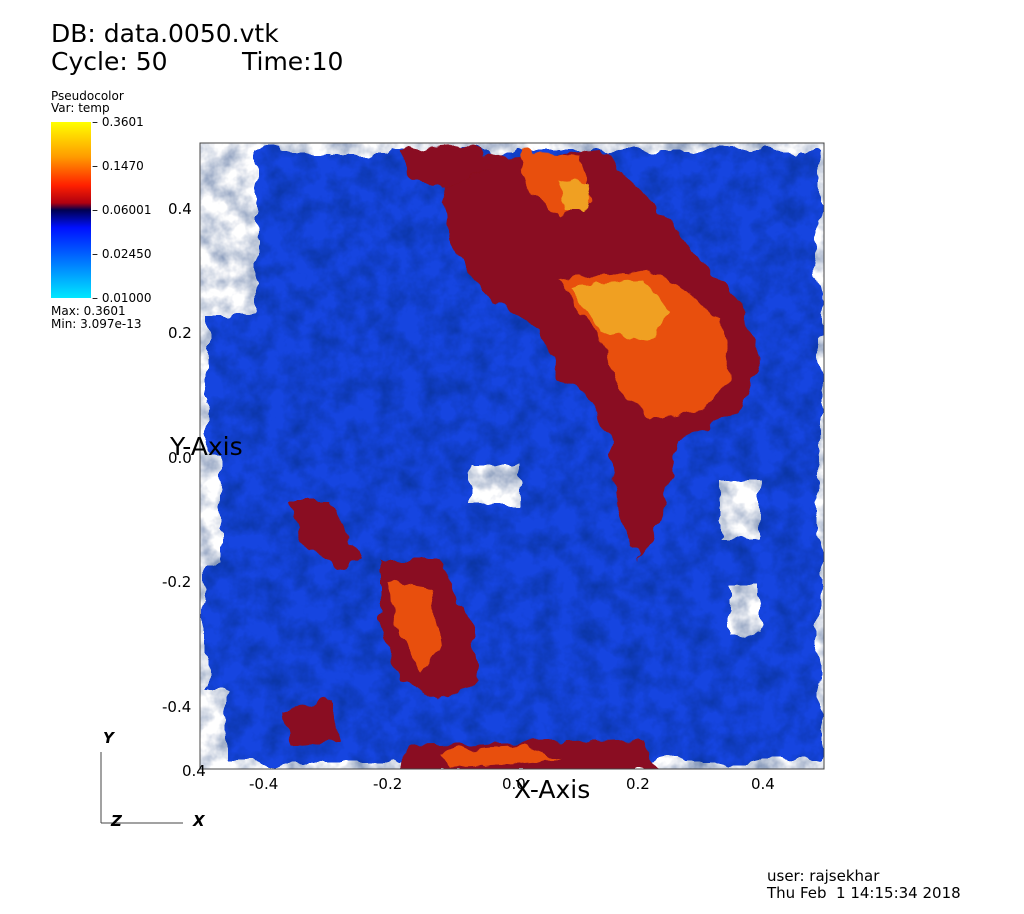  What do you see at coordinates (180, 209) in the screenshot?
I see `y-tick-label: 0.4` at bounding box center [180, 209].